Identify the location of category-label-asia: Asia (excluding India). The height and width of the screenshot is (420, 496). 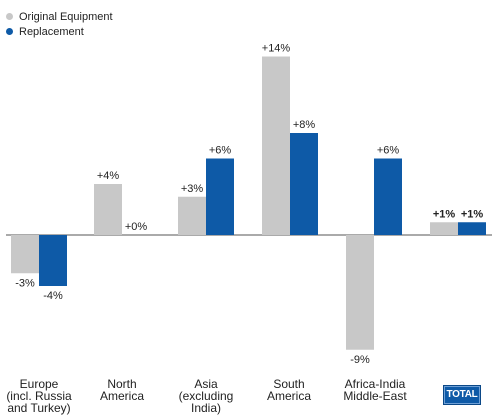
(206, 396).